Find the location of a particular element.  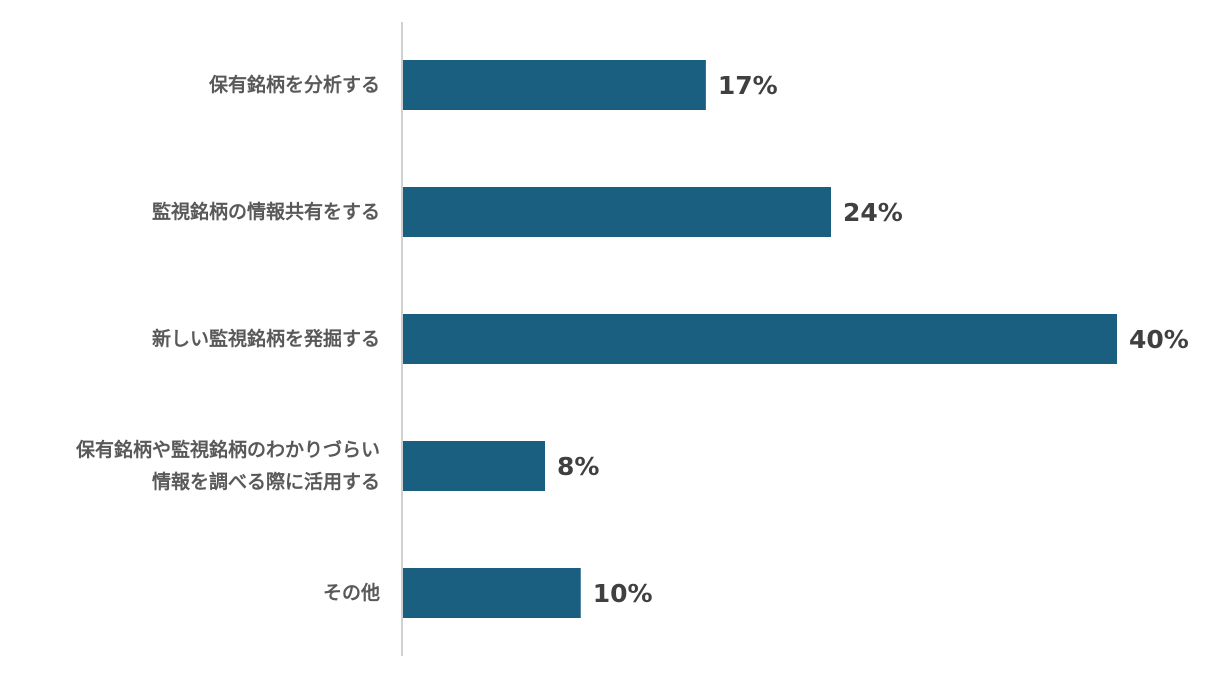

category-label: 保有銘柄を分析する is located at coordinates (294, 85).